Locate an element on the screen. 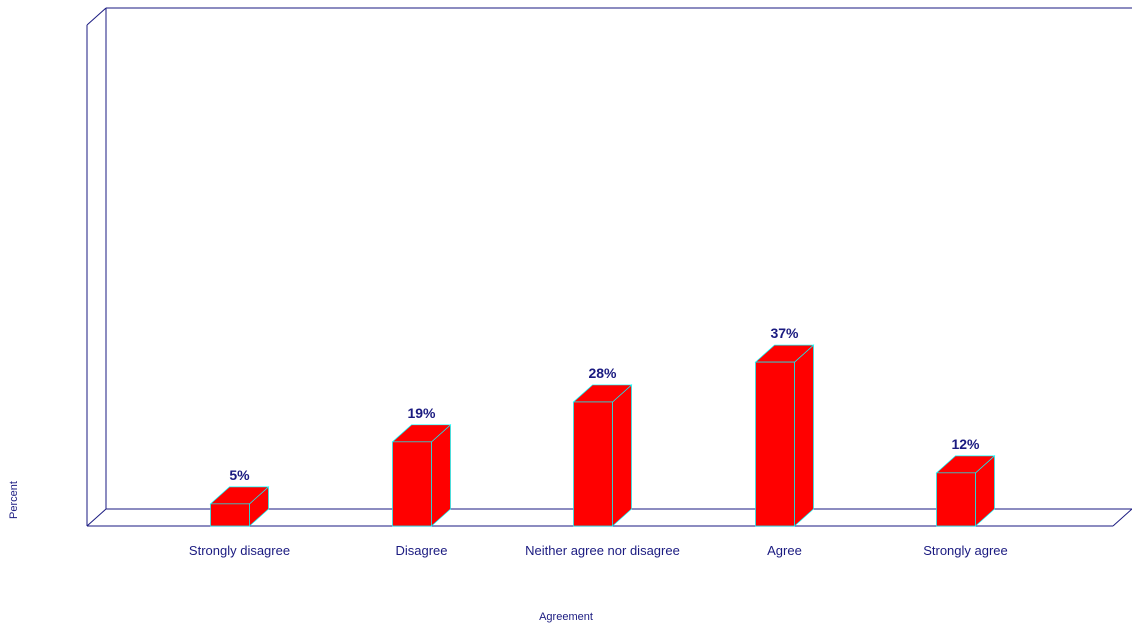  value-label: 12% is located at coordinates (965, 444).